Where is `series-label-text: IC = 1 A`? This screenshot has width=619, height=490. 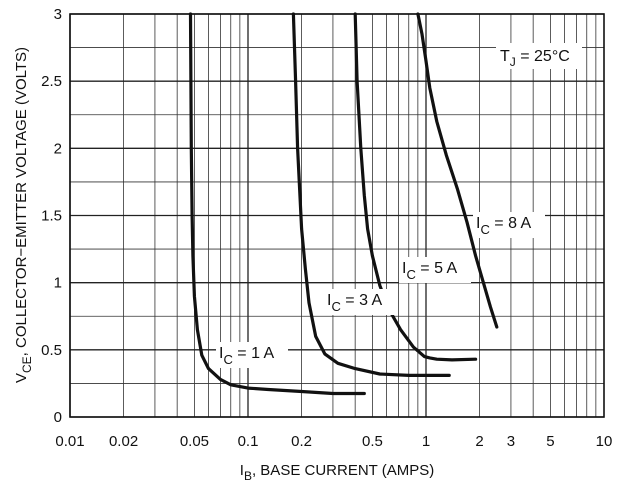 series-label-text: IC = 1 A is located at coordinates (247, 356).